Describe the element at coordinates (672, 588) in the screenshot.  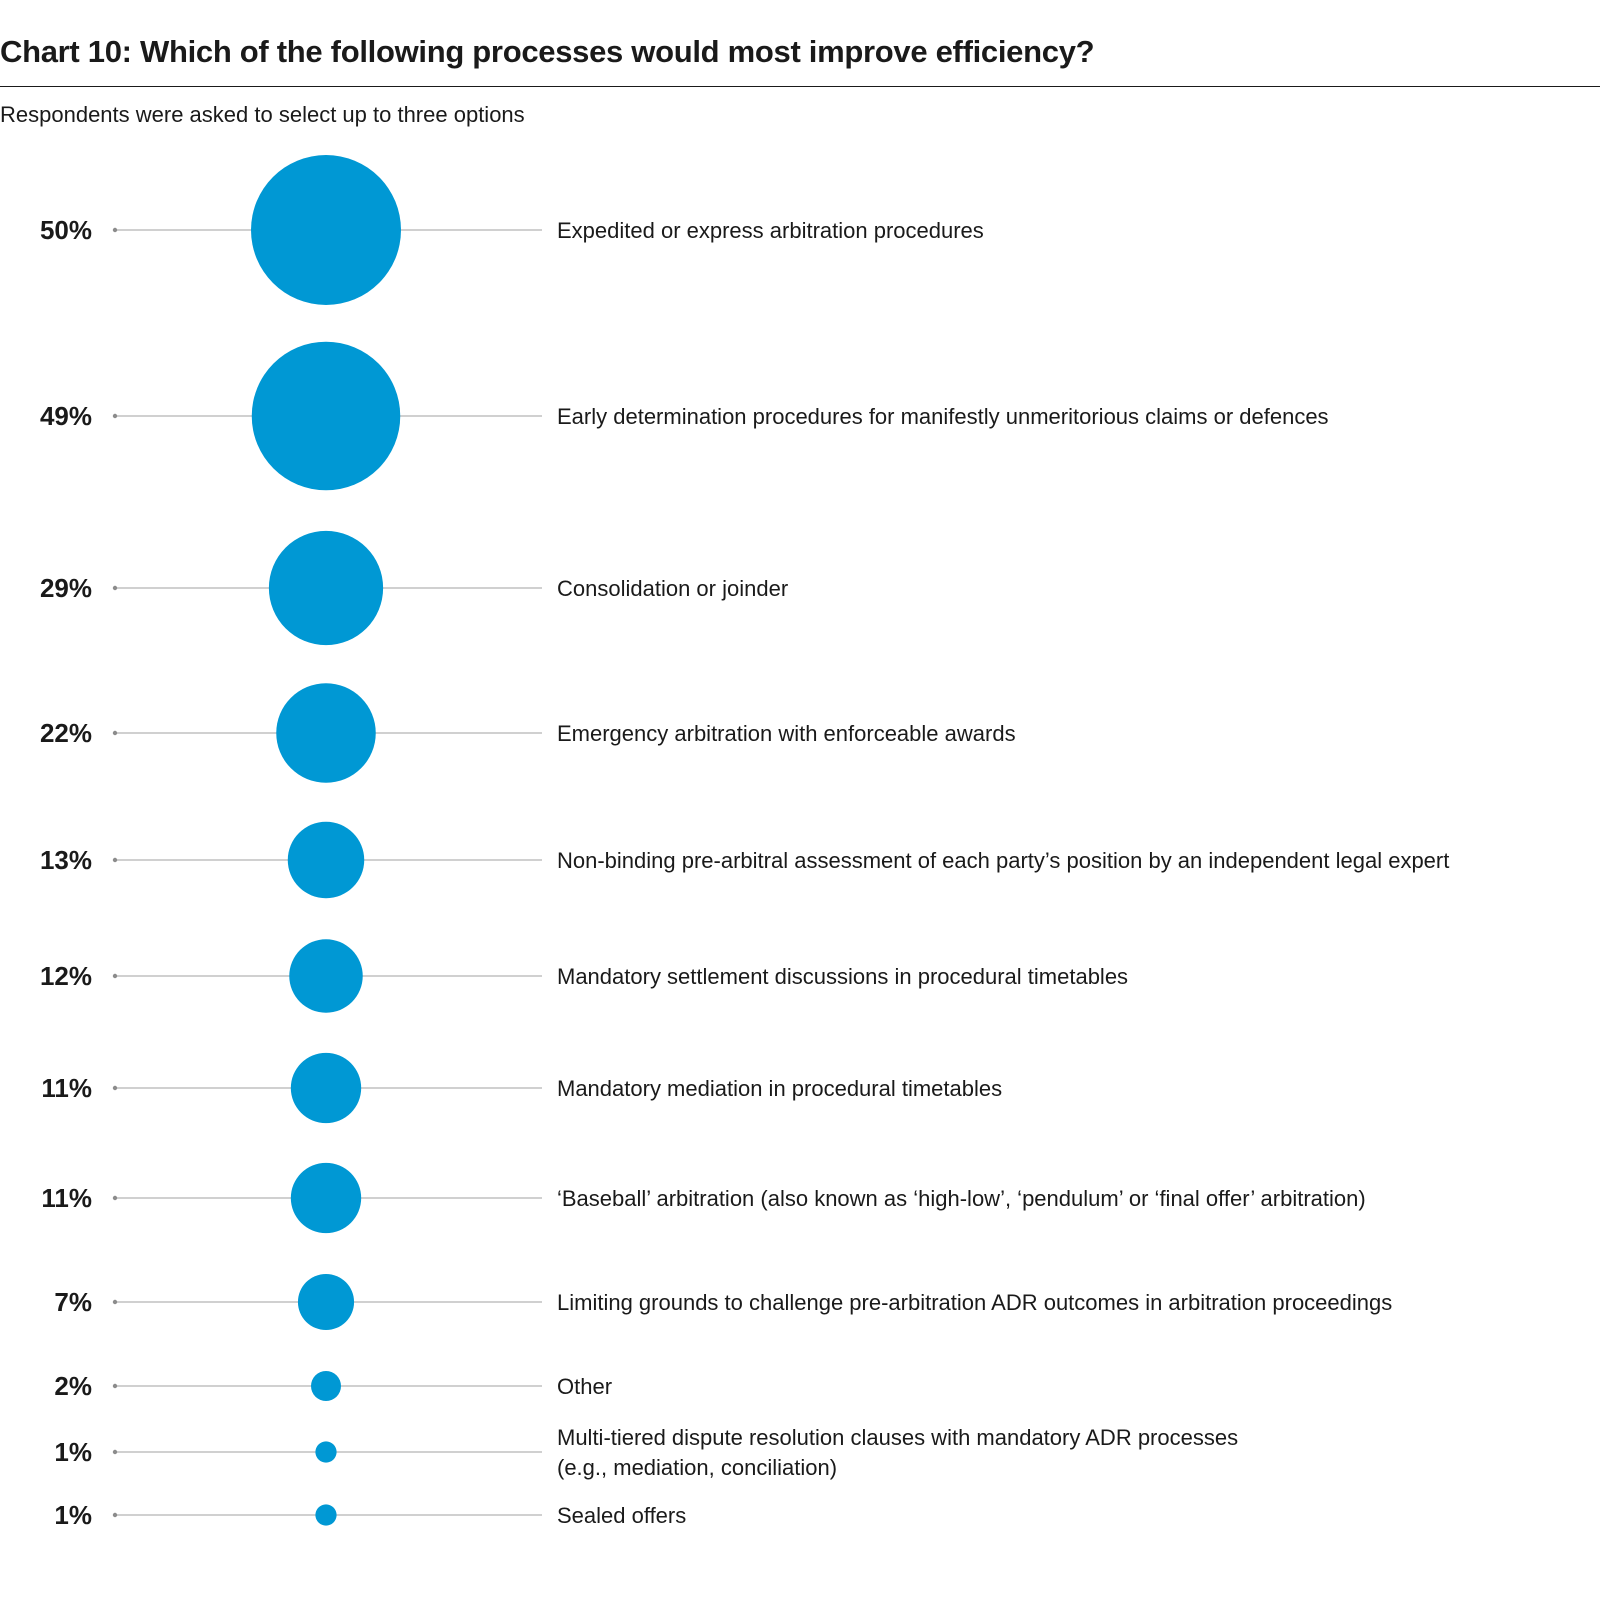
I see `category-label: Consolidation or joinder` at that location.